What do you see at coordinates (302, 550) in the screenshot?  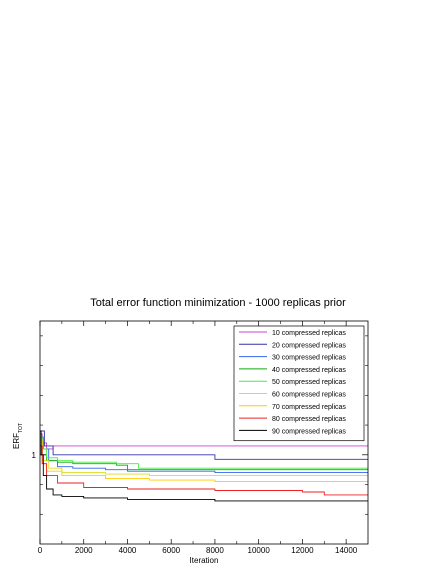 I see `x-tick-label: 12000` at bounding box center [302, 550].